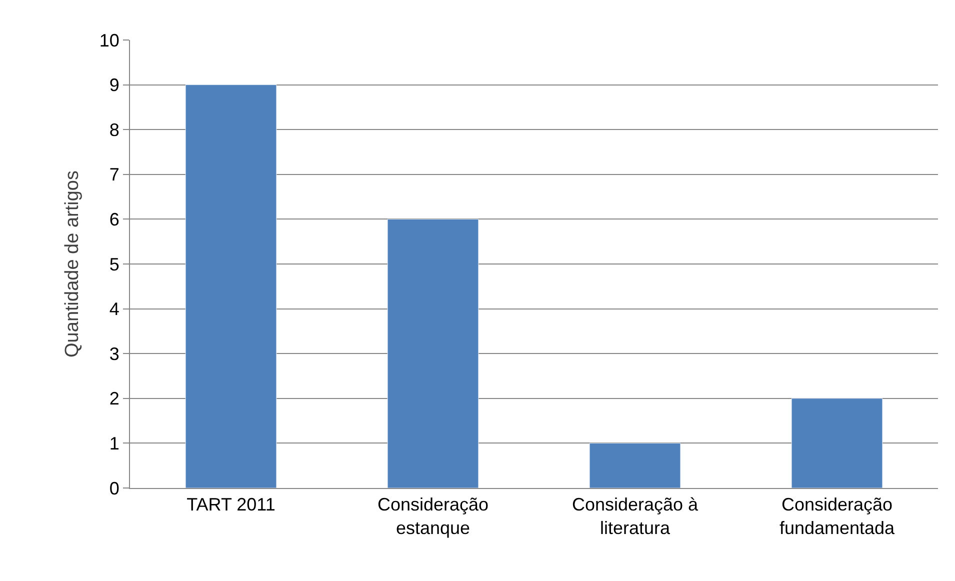 The height and width of the screenshot is (581, 955). Describe the element at coordinates (114, 354) in the screenshot. I see `y-tick-label: 3` at that location.